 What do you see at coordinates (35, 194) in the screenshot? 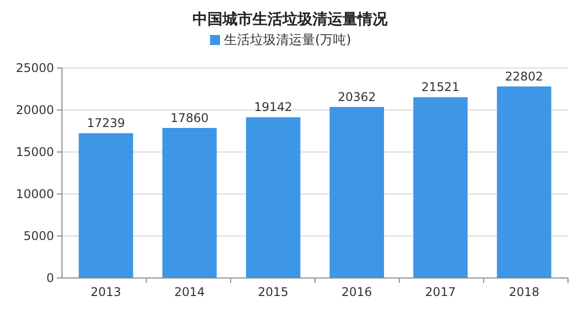
I see `y-tick-label: 10000` at bounding box center [35, 194].